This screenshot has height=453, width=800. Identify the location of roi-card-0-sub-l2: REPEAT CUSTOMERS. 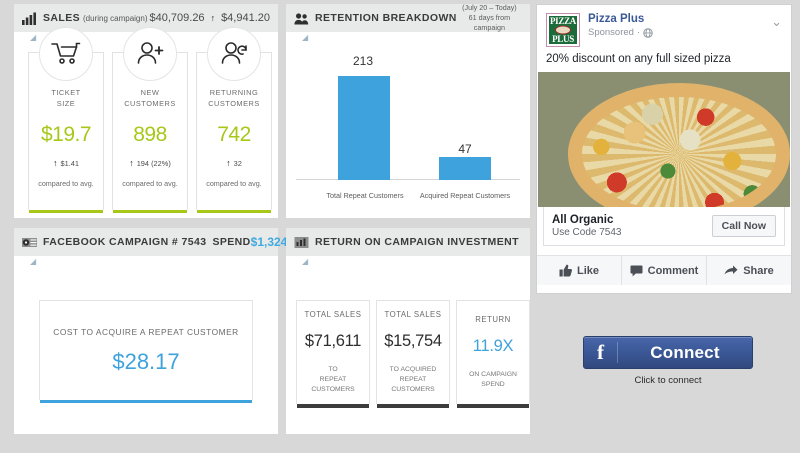
(333, 384).